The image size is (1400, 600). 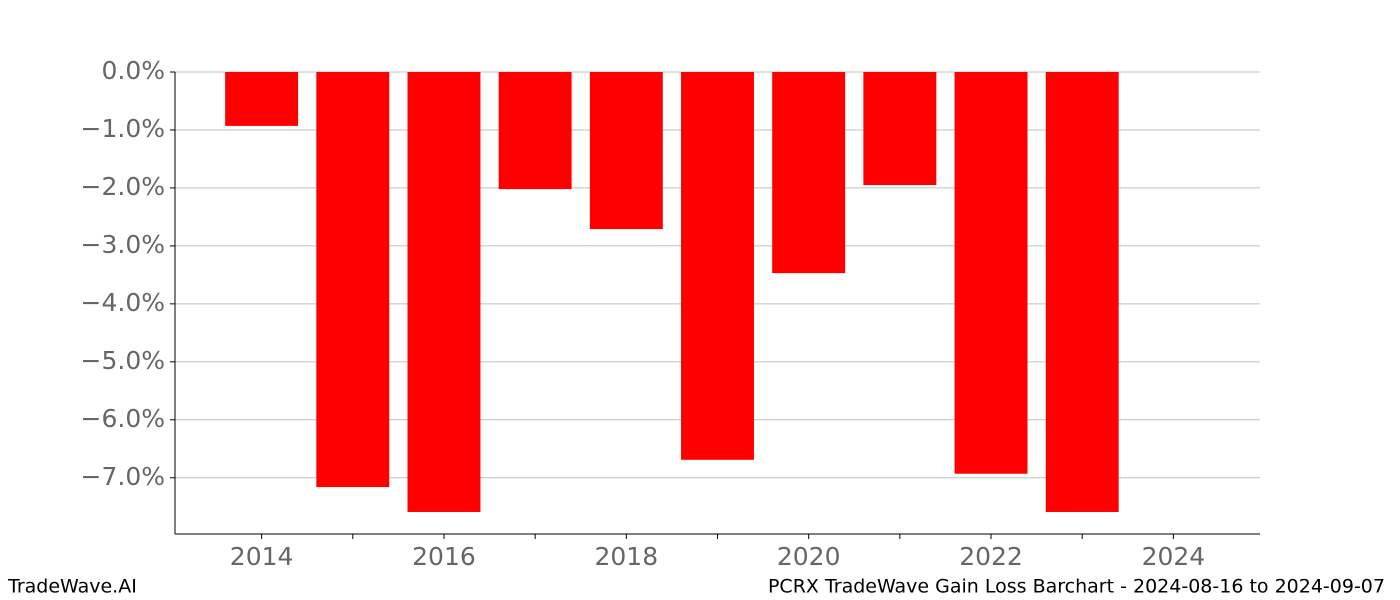 What do you see at coordinates (123, 128) in the screenshot?
I see `y-tick-label: −1.0%` at bounding box center [123, 128].